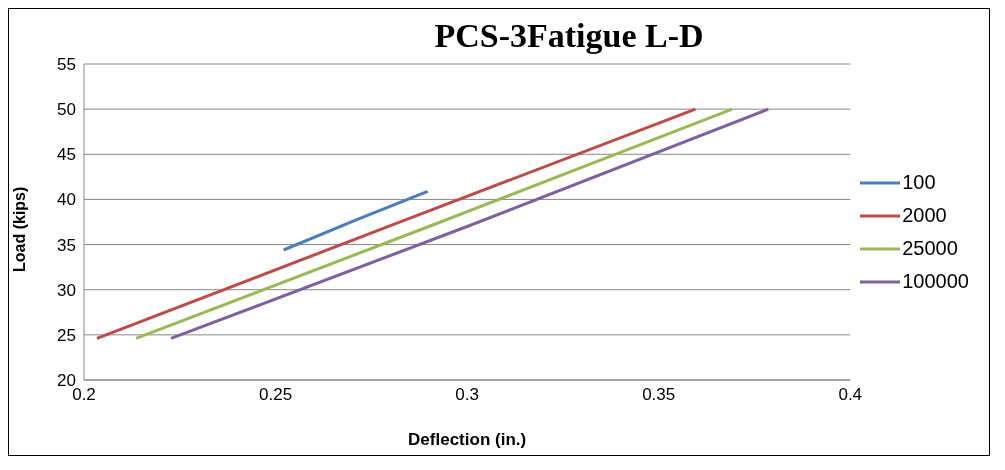 The width and height of the screenshot is (1005, 470). Describe the element at coordinates (66, 335) in the screenshot. I see `y-tick-label: 25` at that location.